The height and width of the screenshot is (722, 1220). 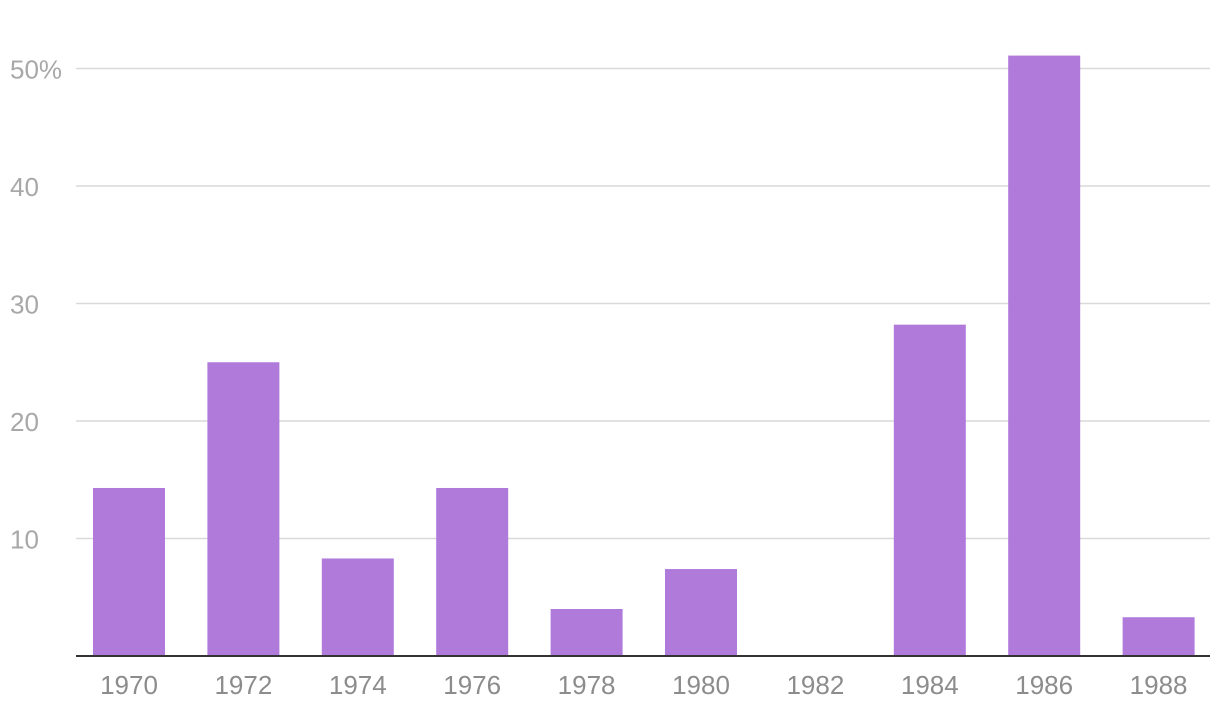 What do you see at coordinates (358, 685) in the screenshot?
I see `x-tick-label: 1974` at bounding box center [358, 685].